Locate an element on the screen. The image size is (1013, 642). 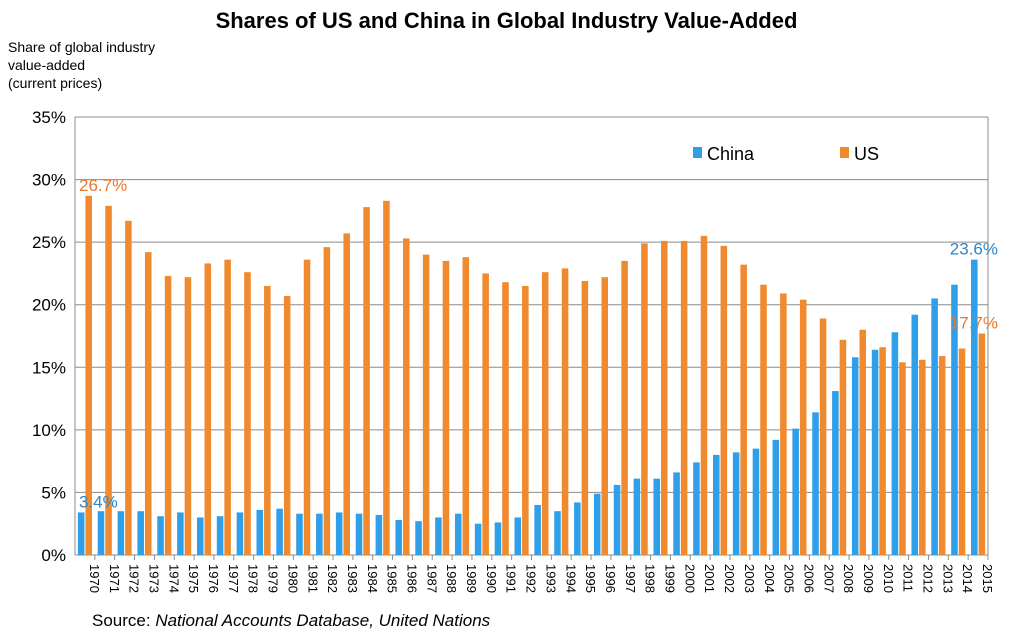
x-tick-label: 2002 is located at coordinates (729, 578).